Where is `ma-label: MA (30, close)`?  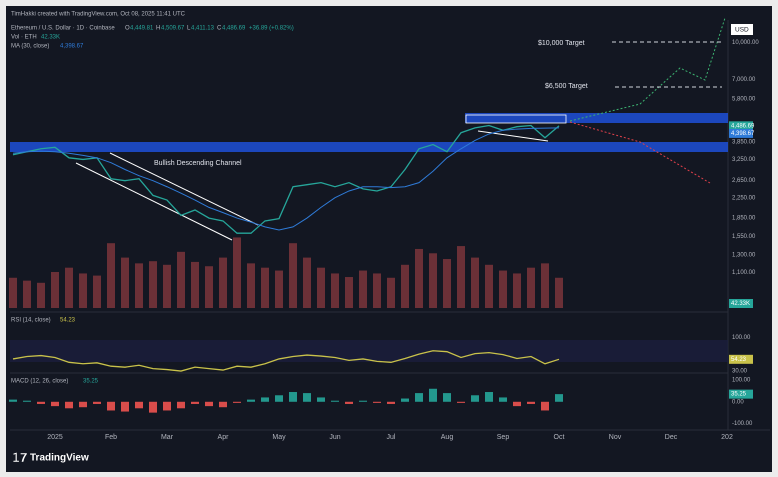 ma-label: MA (30, close) is located at coordinates (30, 47).